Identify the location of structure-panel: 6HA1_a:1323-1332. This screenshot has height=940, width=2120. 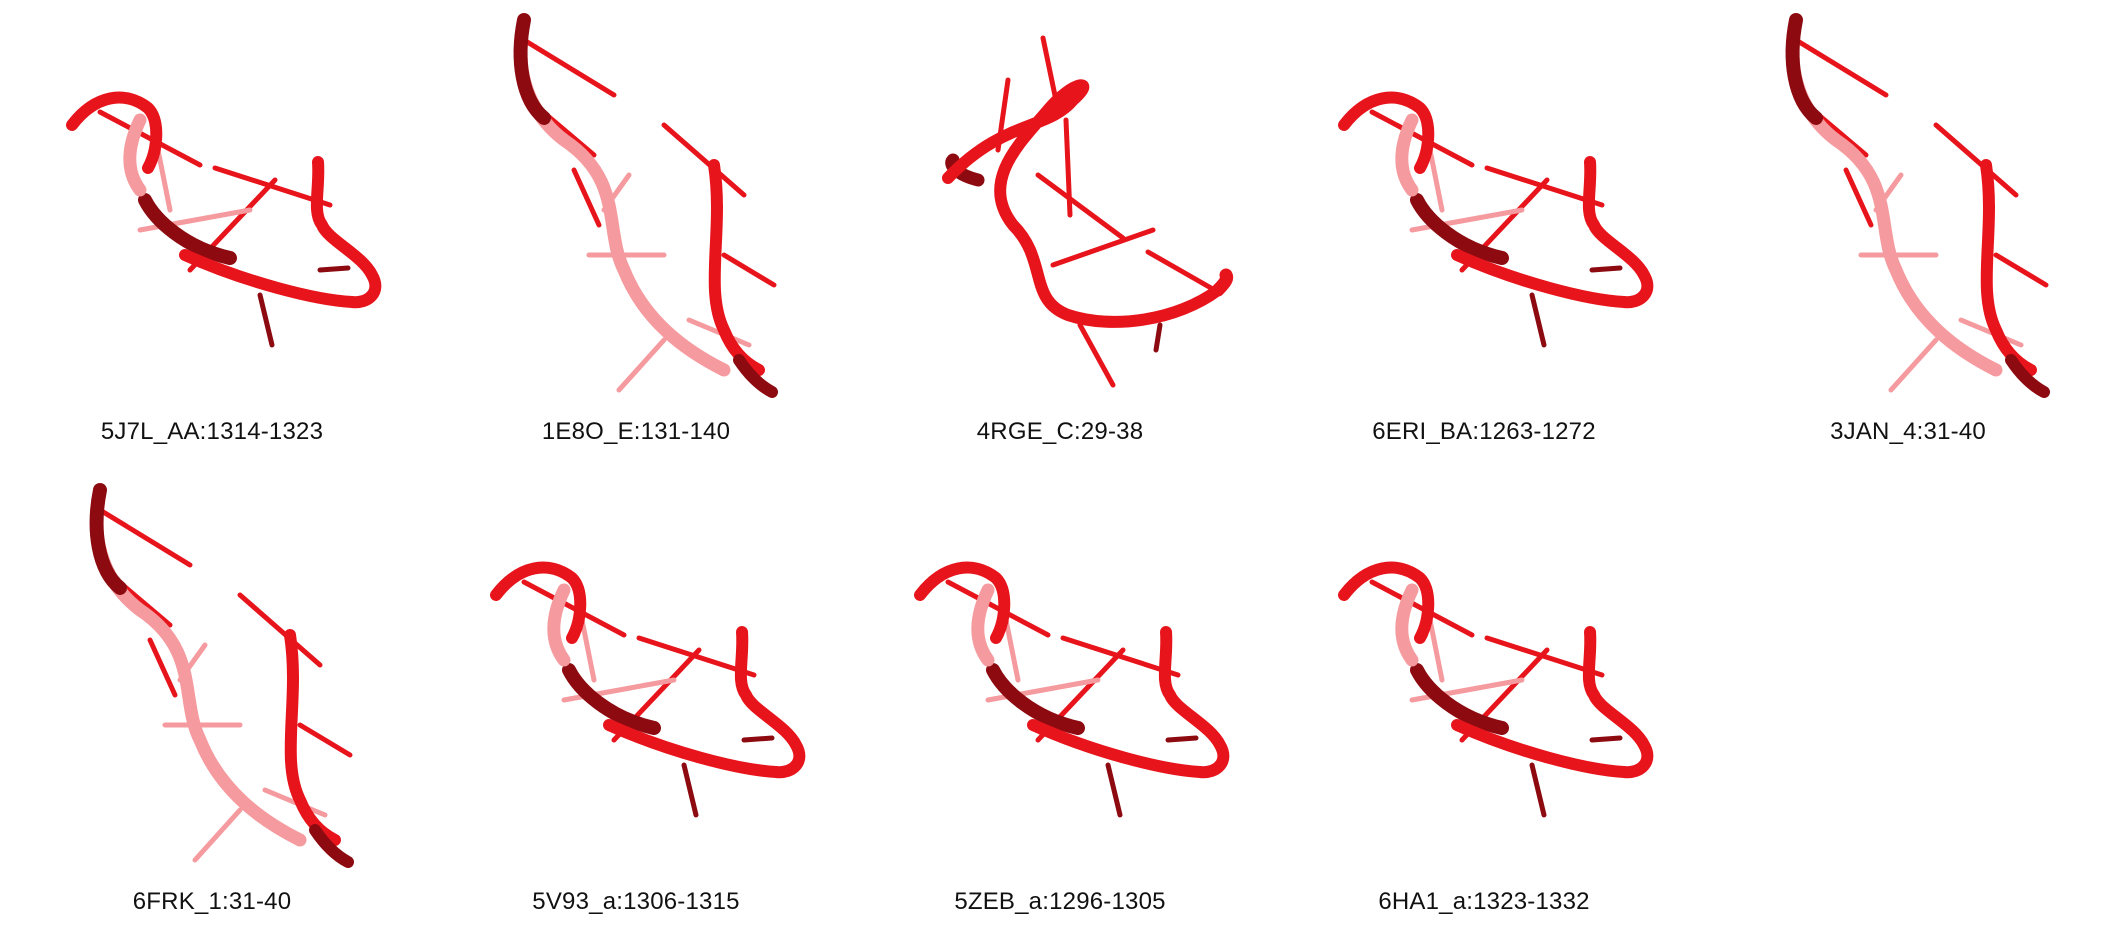
(1484, 705).